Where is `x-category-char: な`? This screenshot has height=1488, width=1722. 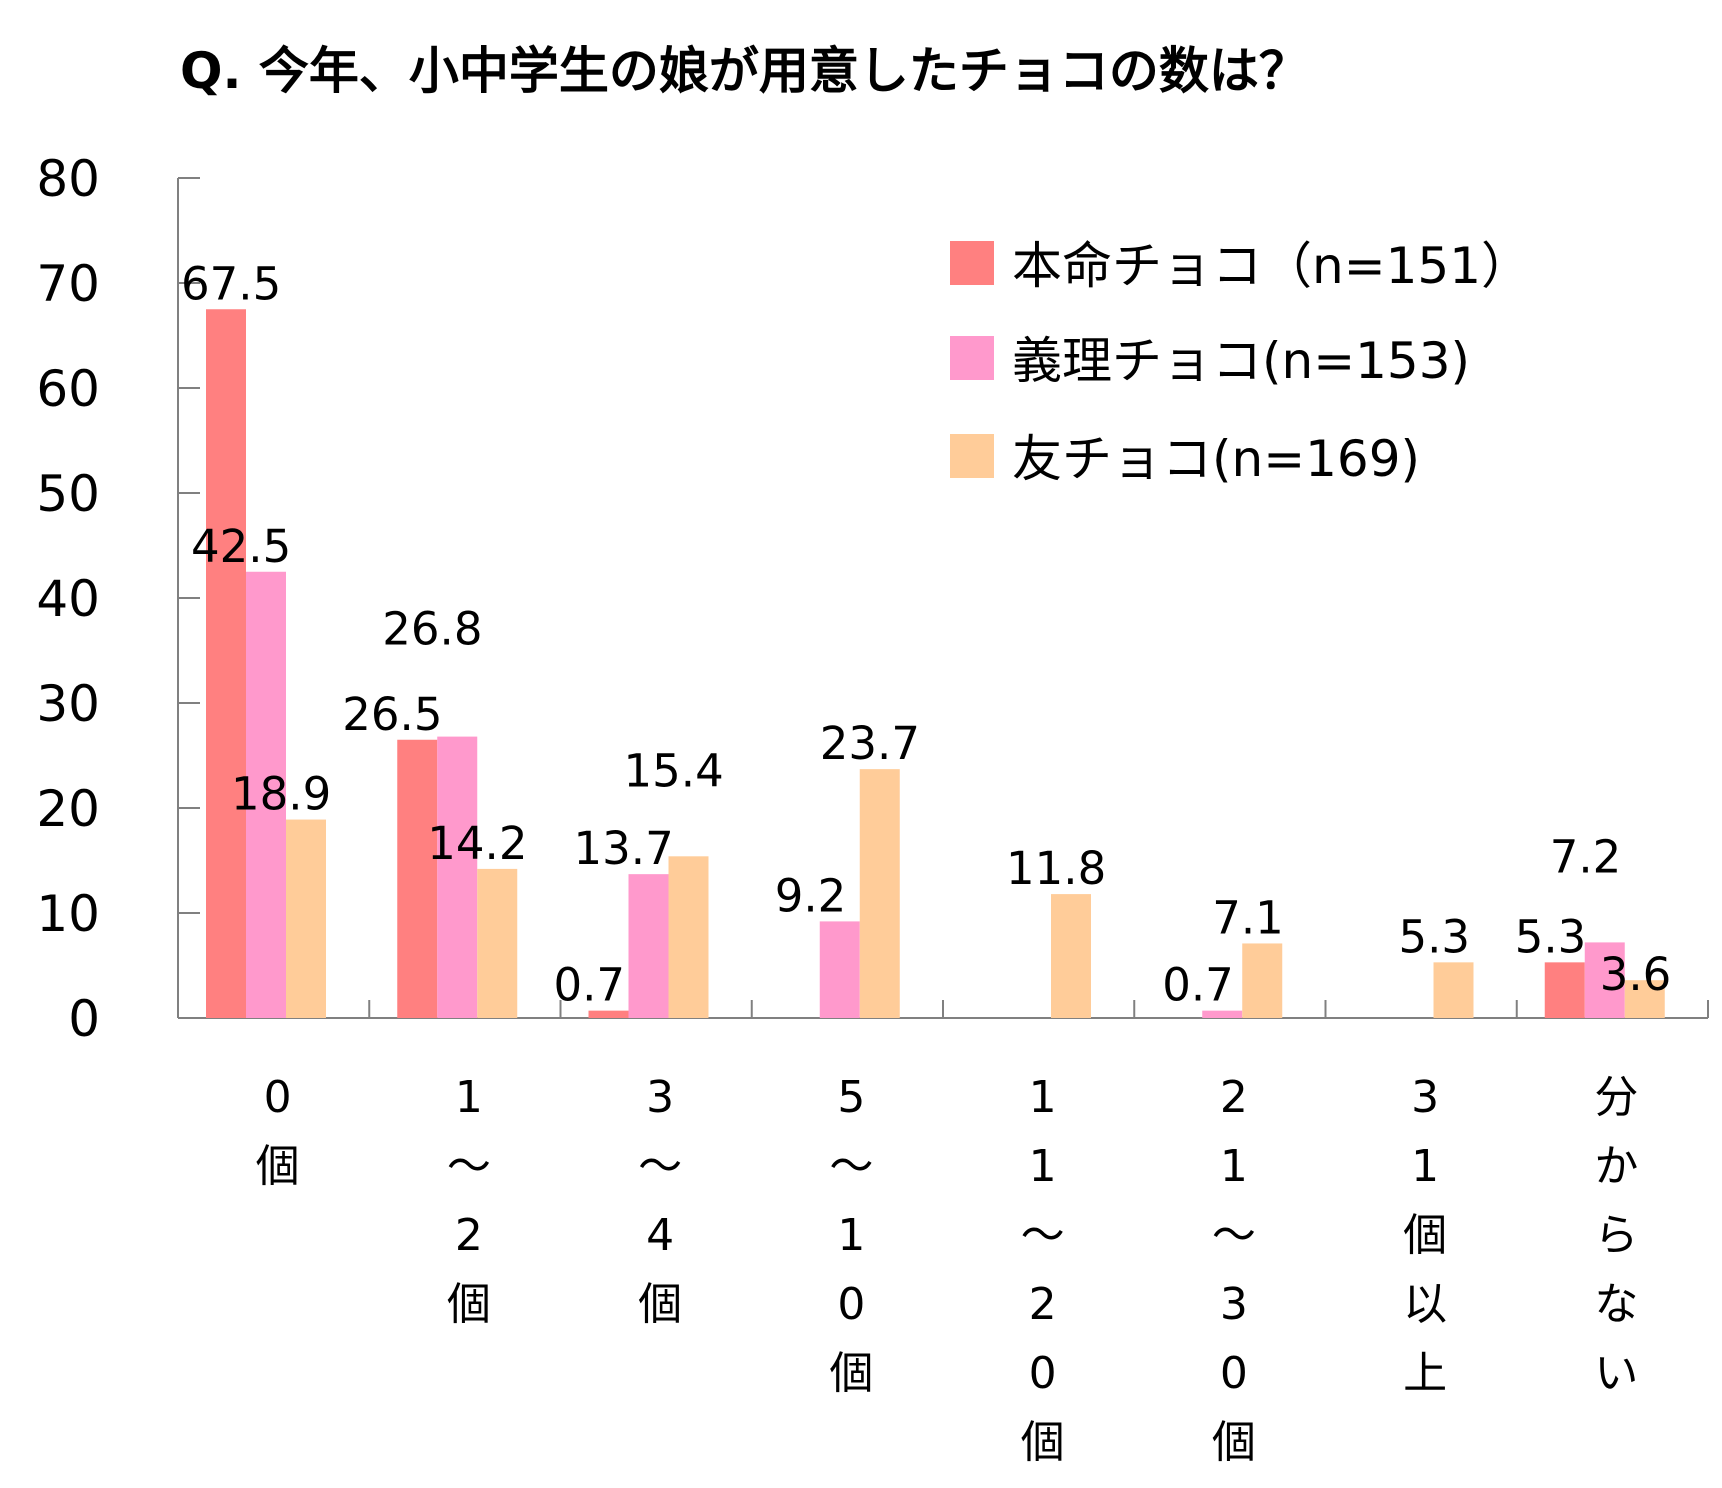 x-category-char: な is located at coordinates (1616, 1304).